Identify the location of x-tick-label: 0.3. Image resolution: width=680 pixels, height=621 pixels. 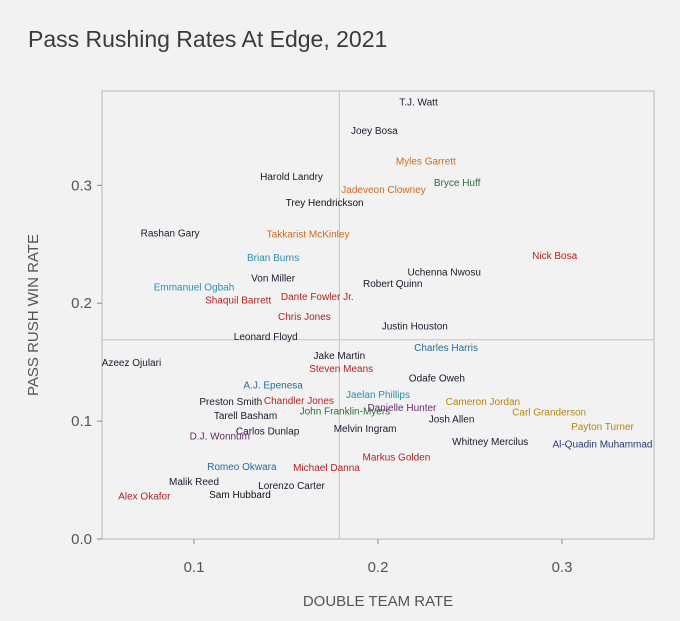
(562, 567).